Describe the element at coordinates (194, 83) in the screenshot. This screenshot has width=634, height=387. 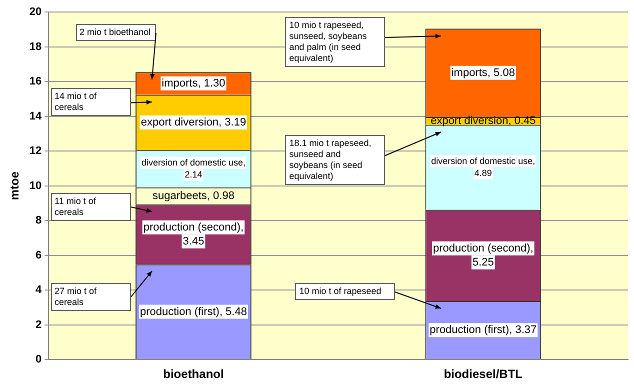
I see `data-label: imports, 1.30` at that location.